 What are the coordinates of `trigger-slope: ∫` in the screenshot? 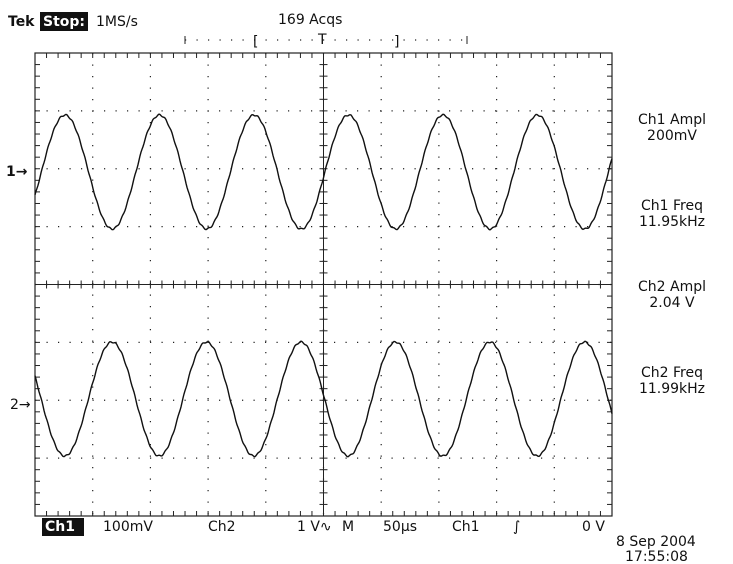 It's located at (516, 527).